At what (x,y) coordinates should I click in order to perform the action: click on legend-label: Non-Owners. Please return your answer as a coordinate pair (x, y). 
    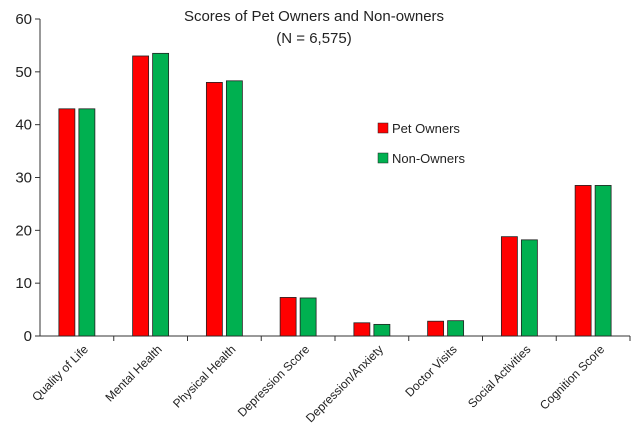
    Looking at the image, I should click on (428, 158).